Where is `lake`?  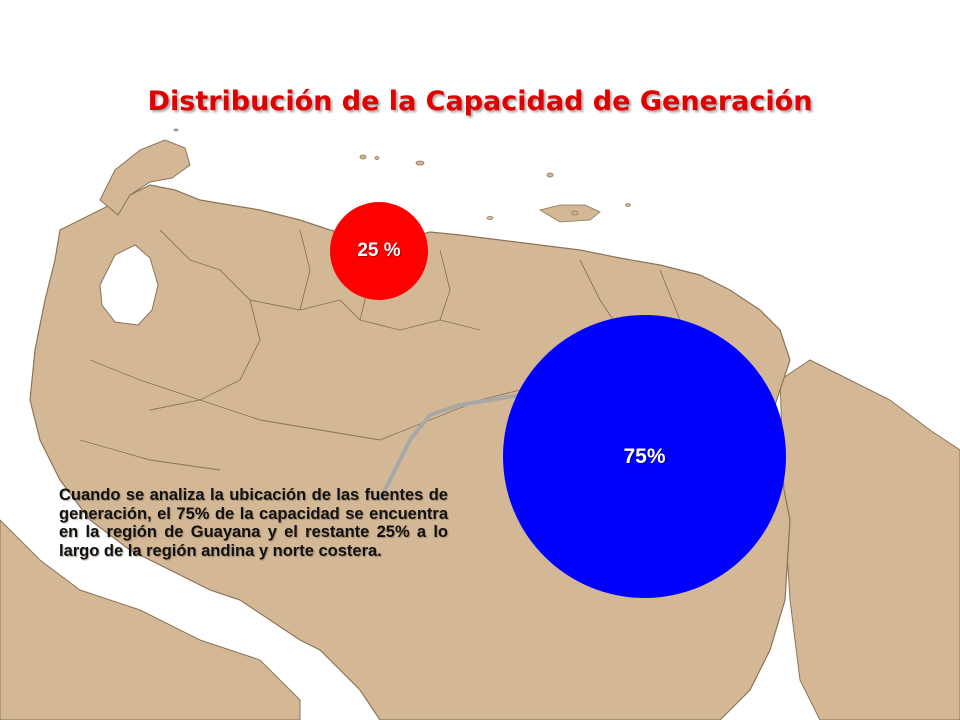 lake is located at coordinates (129, 285).